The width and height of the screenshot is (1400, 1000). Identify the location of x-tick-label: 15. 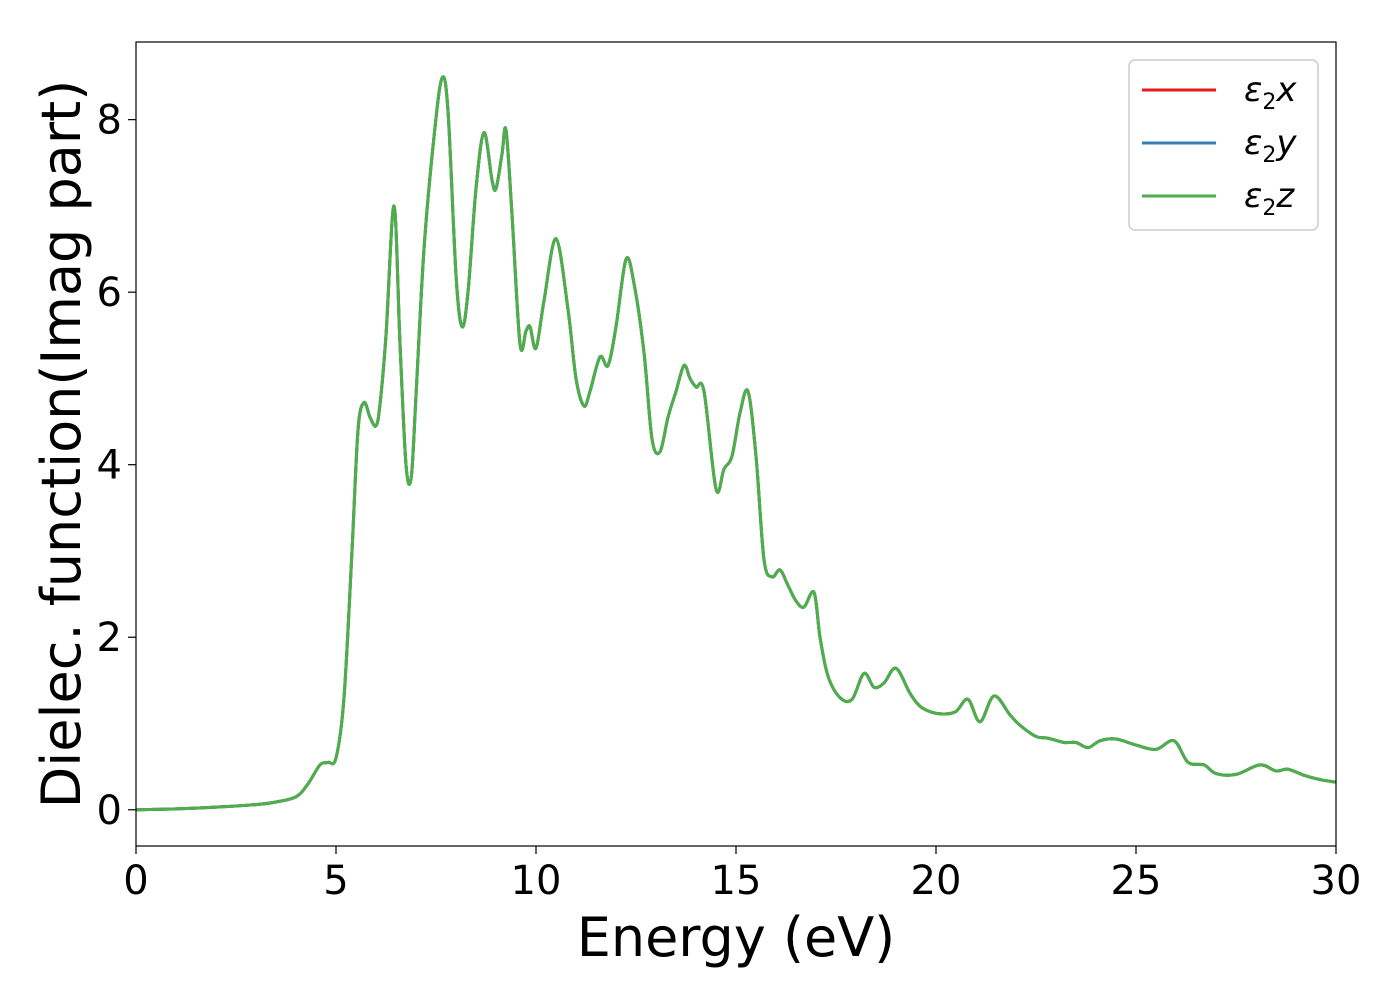
(736, 881).